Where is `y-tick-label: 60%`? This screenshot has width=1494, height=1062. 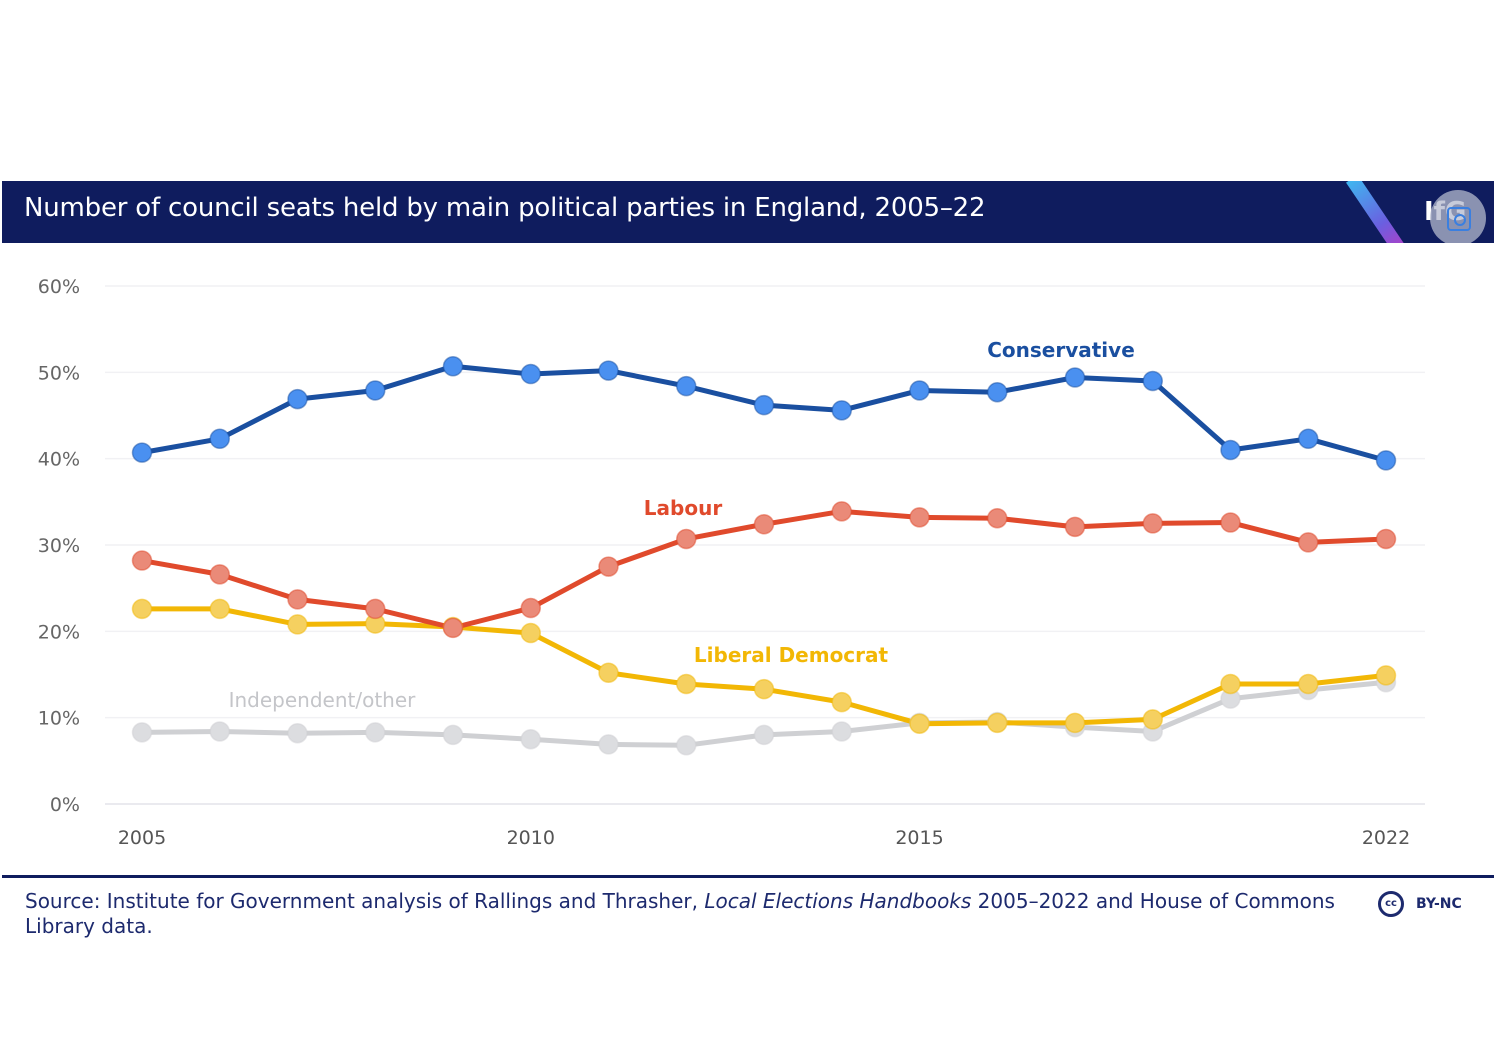 y-tick-label: 60% is located at coordinates (59, 287).